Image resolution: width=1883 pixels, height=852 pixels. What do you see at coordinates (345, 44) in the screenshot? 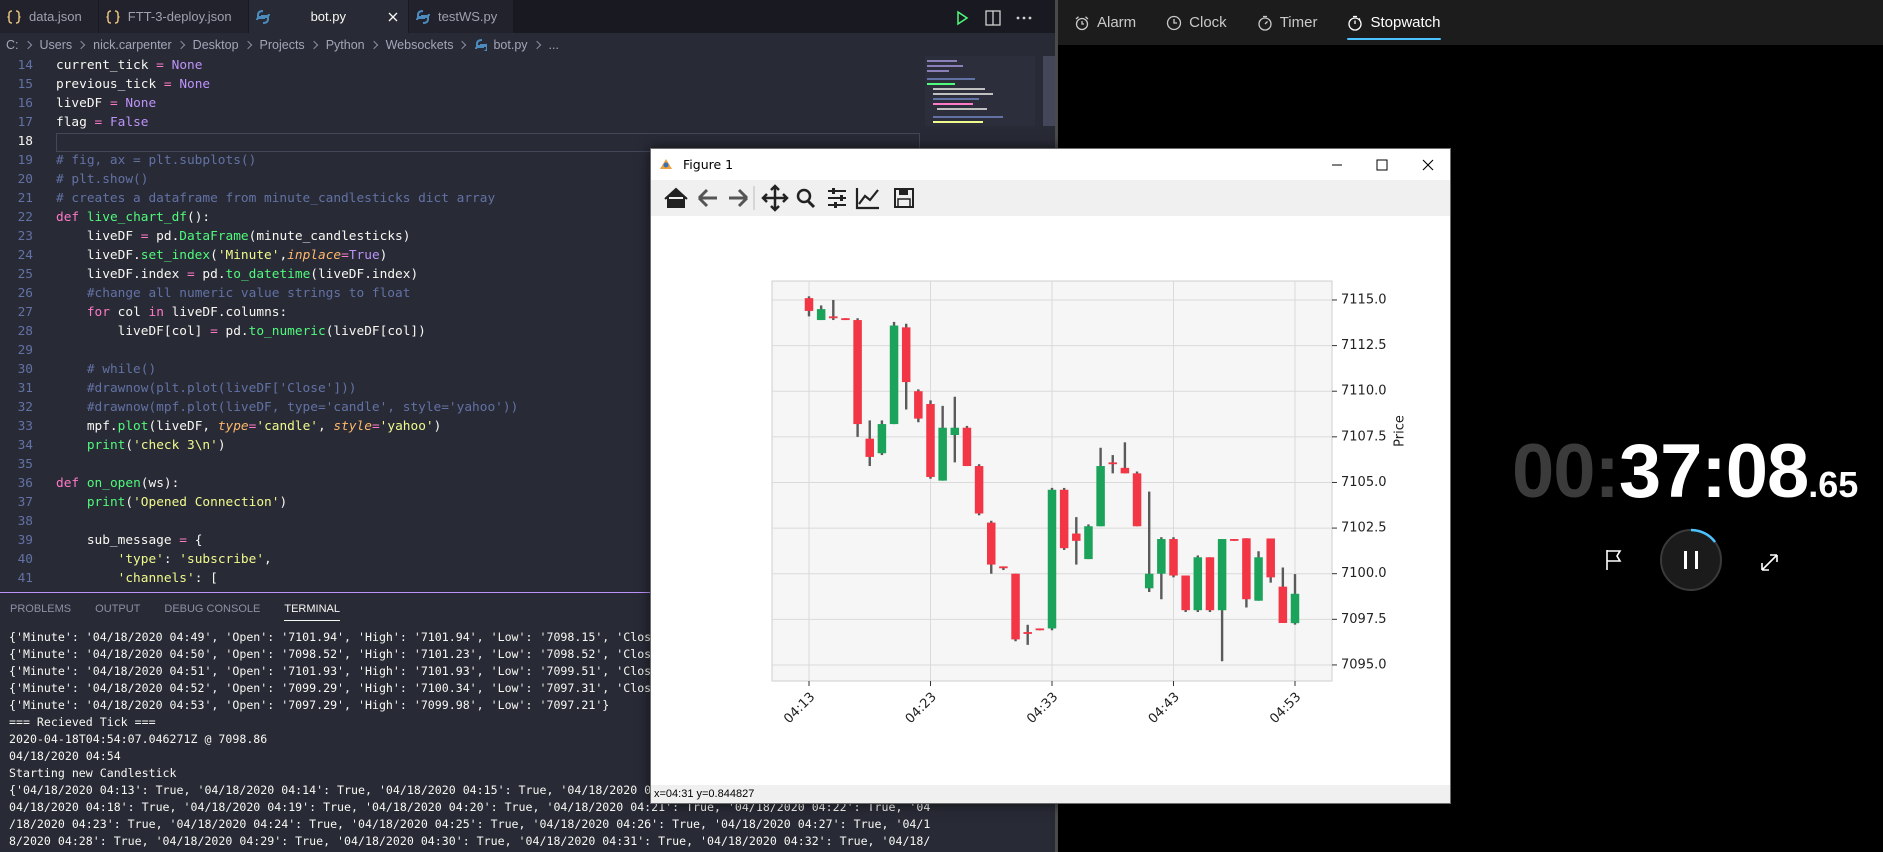
I see `breadcrumb: Python` at bounding box center [345, 44].